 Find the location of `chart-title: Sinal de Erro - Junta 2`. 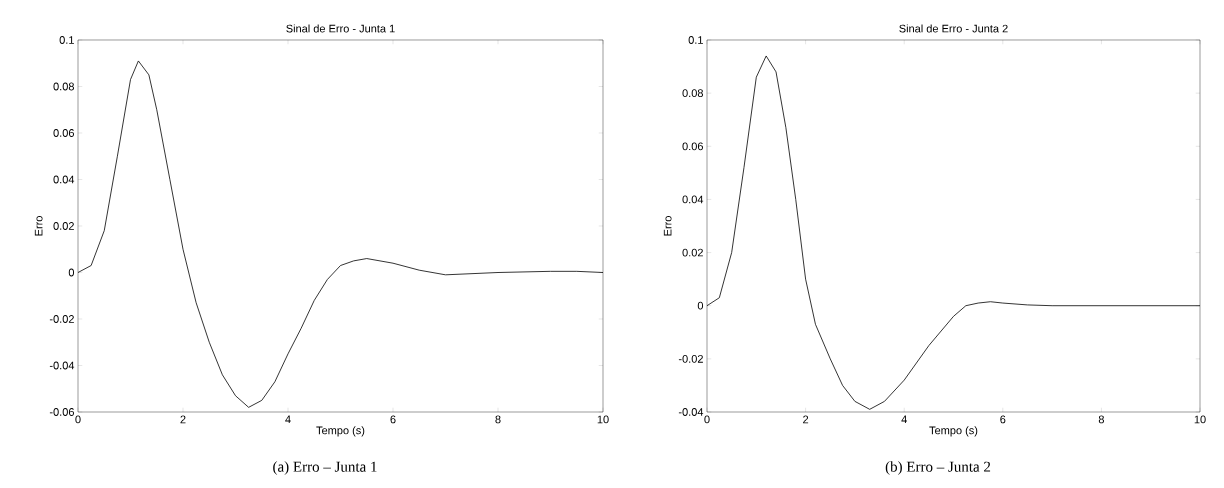

chart-title: Sinal de Erro - Junta 2 is located at coordinates (953, 28).